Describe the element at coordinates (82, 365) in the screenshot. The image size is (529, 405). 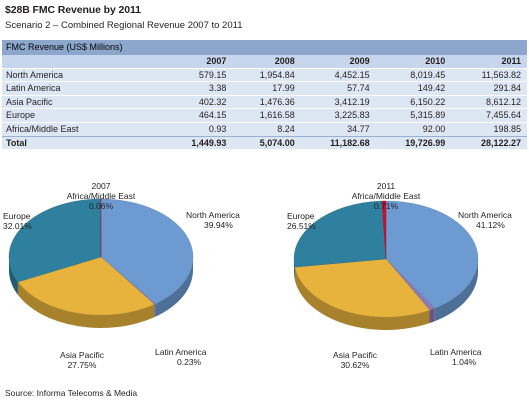
I see `slice-value-asia-pacific: 27.75%` at that location.